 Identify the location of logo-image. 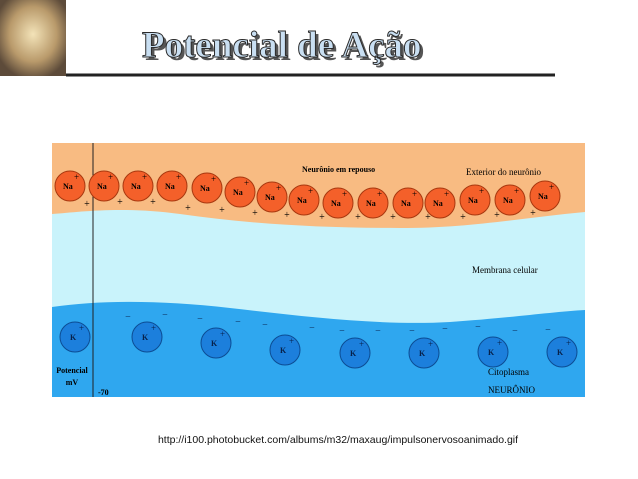
(33, 38).